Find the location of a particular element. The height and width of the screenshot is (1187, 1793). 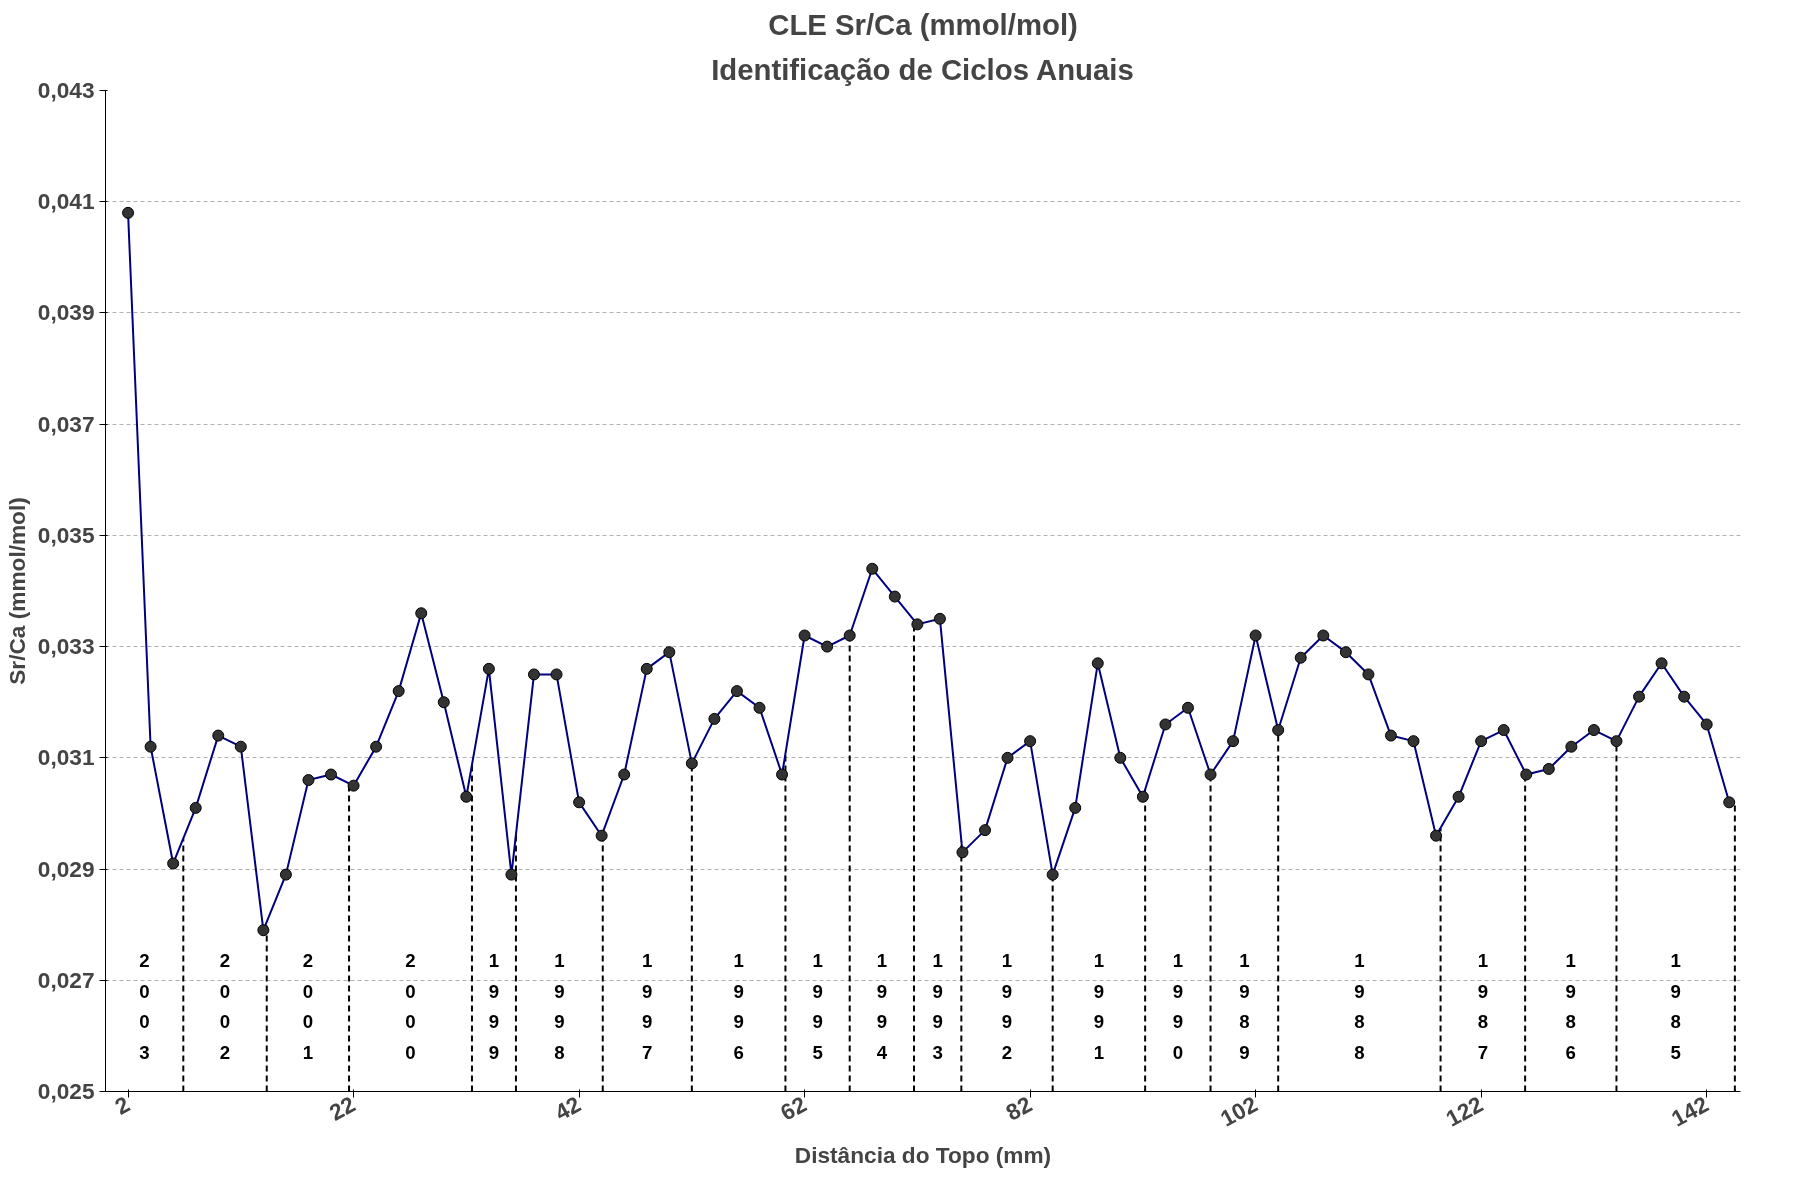

chart-subtitle: Identificação de Ciclos Anuais is located at coordinates (922, 69).